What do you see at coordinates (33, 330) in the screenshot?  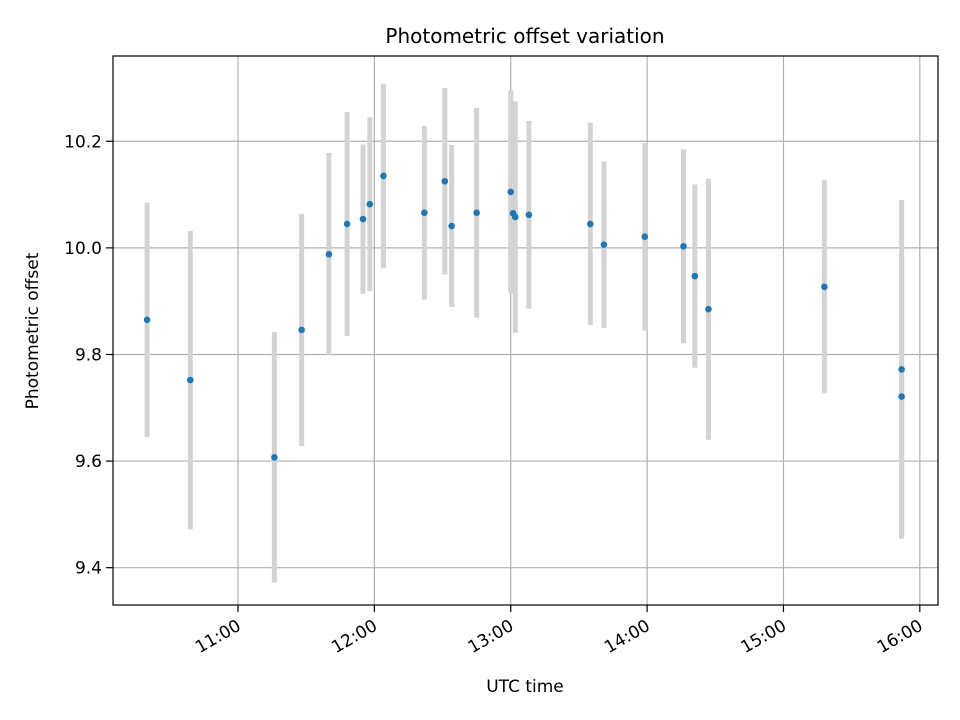 I see `y-axis-label: Photometric offset` at bounding box center [33, 330].